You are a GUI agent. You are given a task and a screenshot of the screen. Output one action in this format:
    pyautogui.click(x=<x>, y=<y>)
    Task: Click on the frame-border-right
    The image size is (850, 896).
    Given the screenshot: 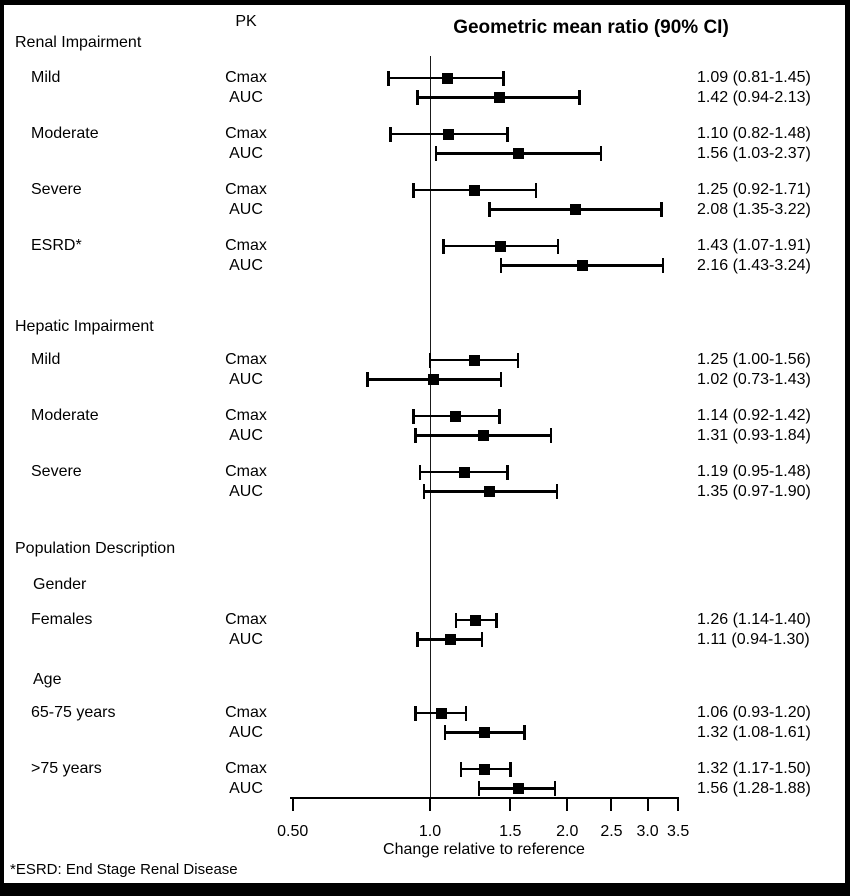 What is the action you would take?
    pyautogui.click(x=847, y=448)
    